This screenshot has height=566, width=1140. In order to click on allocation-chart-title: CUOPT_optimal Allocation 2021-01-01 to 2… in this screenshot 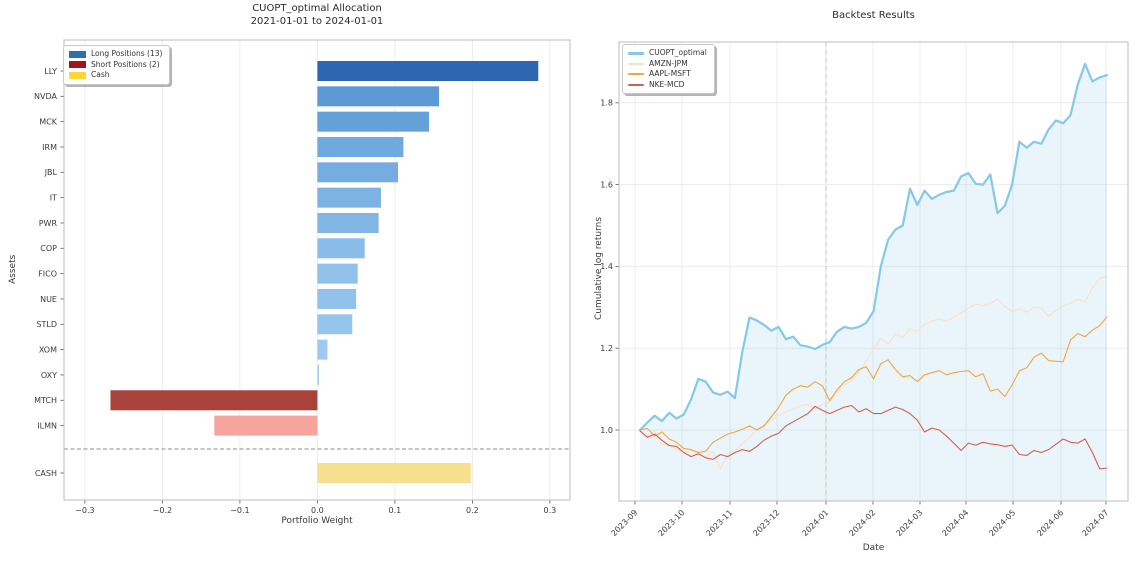, I will do `click(317, 15)`.